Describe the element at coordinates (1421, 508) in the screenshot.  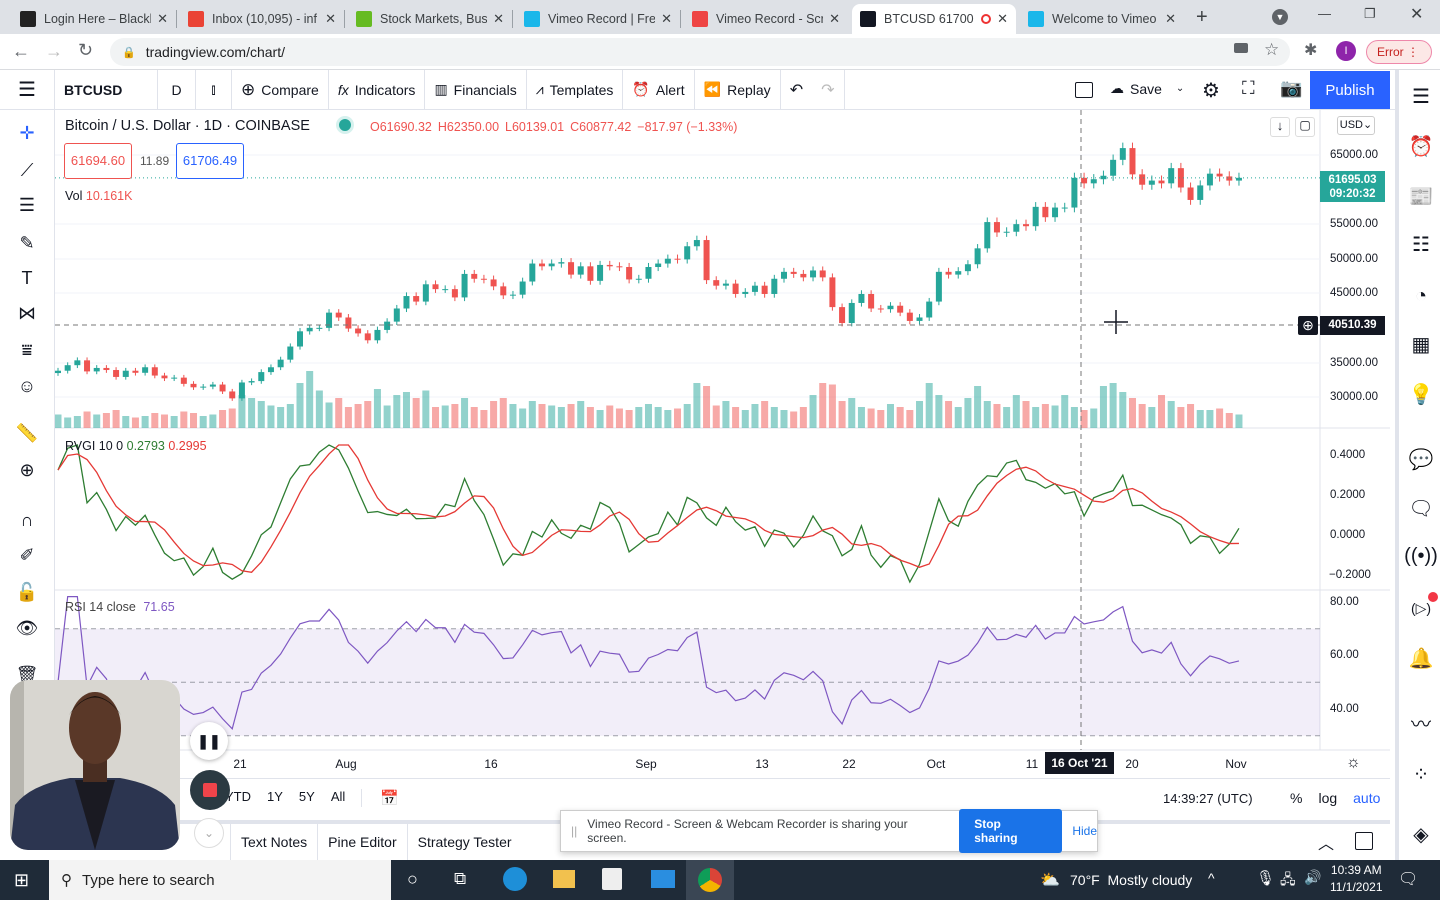
I see `chat-icon: 🗨` at that location.